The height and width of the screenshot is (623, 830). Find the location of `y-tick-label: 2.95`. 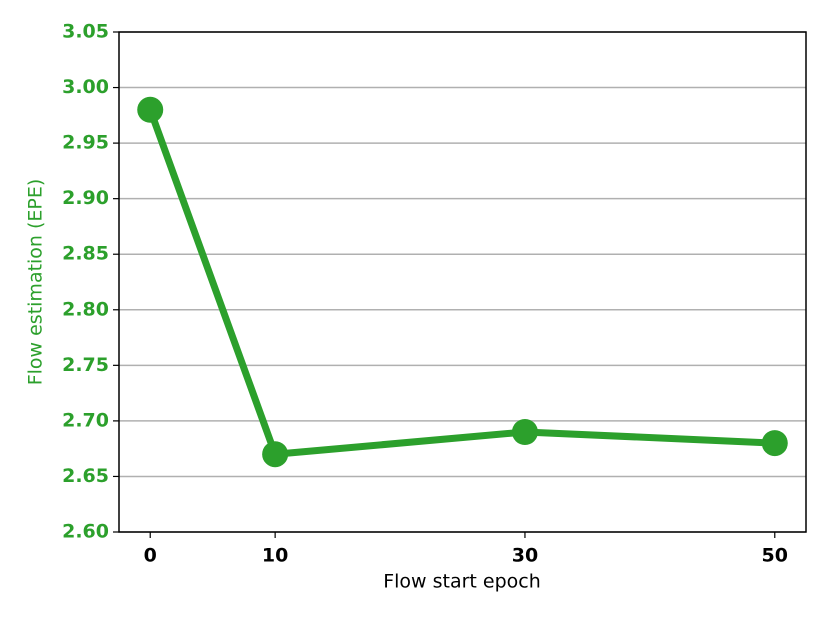

y-tick-label: 2.95 is located at coordinates (85, 143).